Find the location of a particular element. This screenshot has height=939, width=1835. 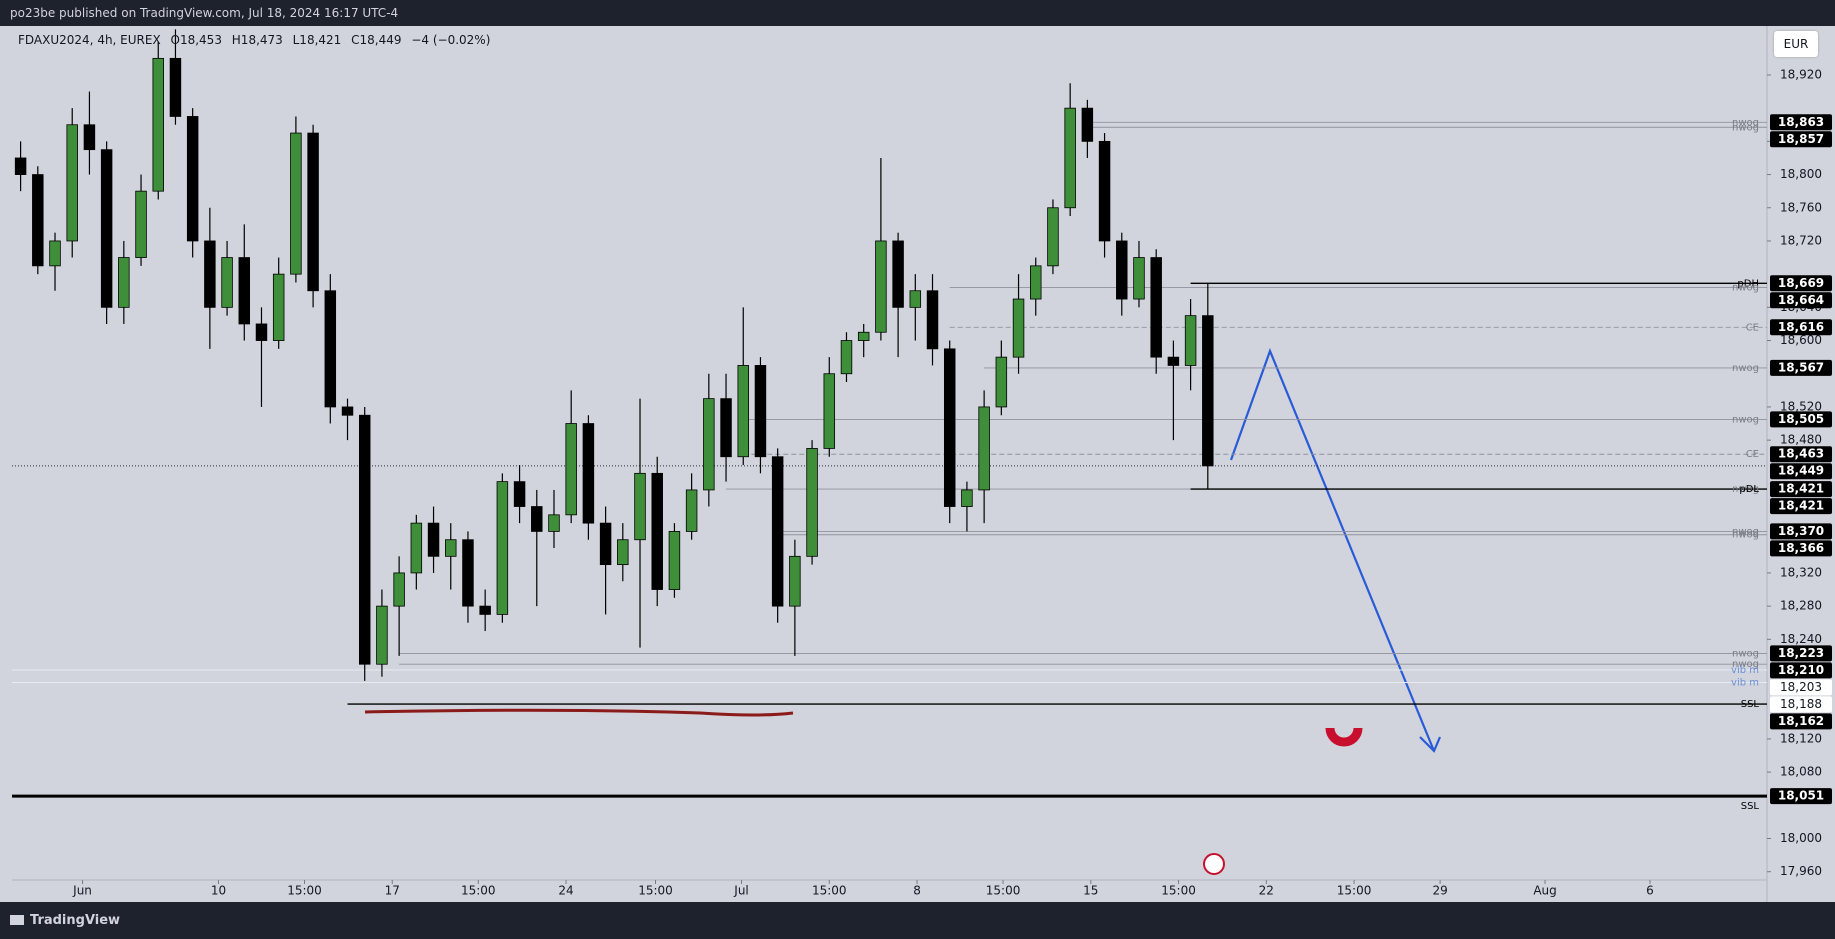

y-tick-label: 18,280 is located at coordinates (1801, 606).